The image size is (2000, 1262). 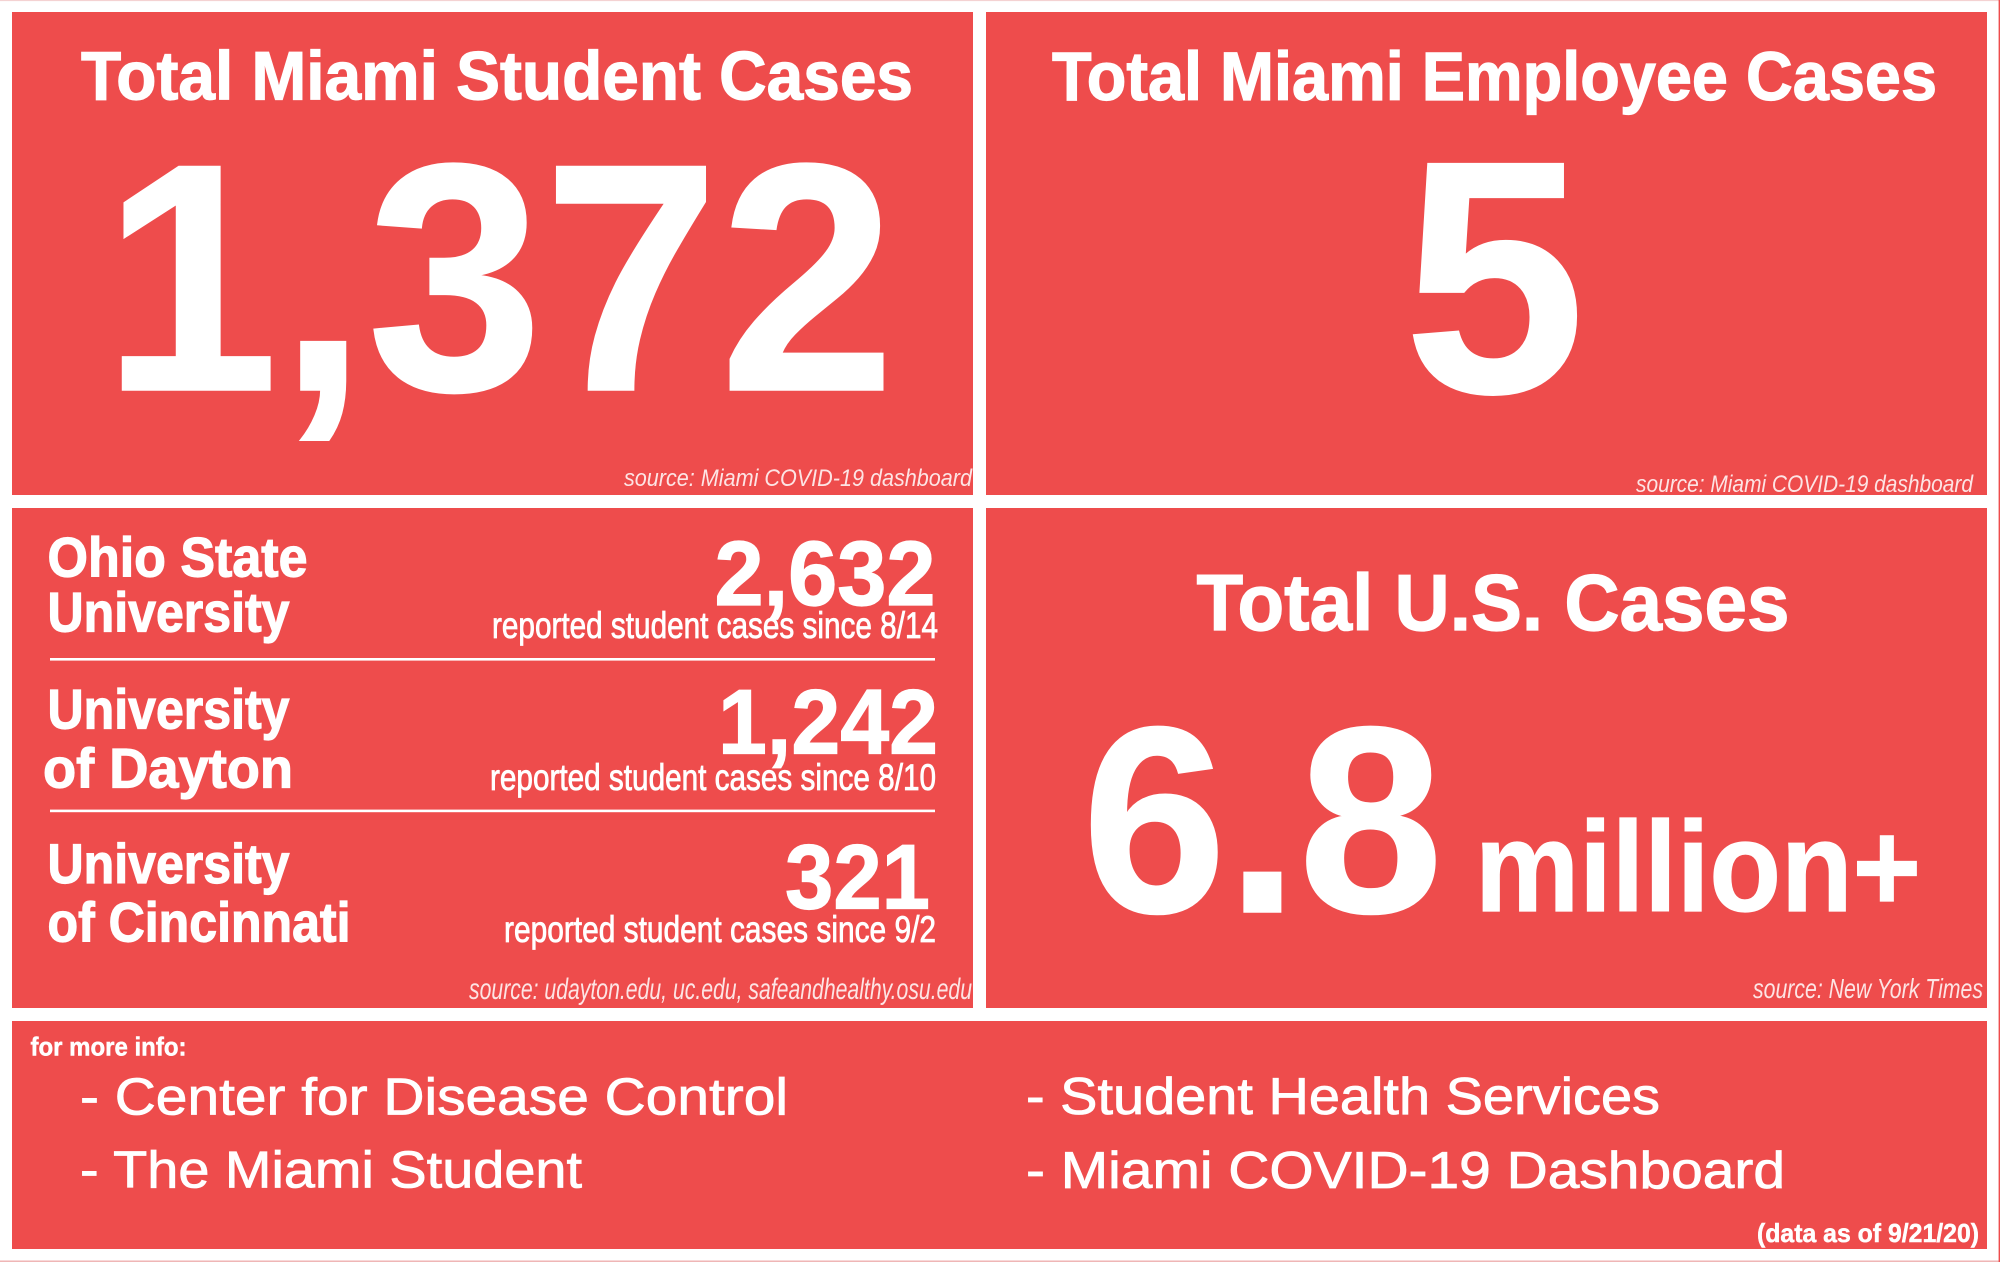 I want to click on svg-text: (data as of 9/21/20), so click(x=1868, y=1233).